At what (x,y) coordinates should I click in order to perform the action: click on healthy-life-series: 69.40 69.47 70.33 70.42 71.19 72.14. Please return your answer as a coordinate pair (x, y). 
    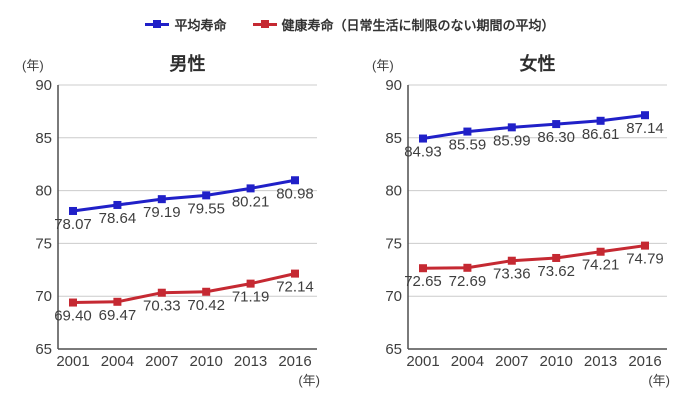
    Looking at the image, I should click on (184, 297).